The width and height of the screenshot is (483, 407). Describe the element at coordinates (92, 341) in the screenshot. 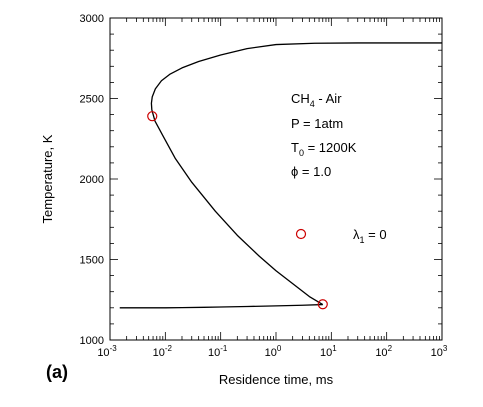

I see `y-tick-label: 1000` at that location.